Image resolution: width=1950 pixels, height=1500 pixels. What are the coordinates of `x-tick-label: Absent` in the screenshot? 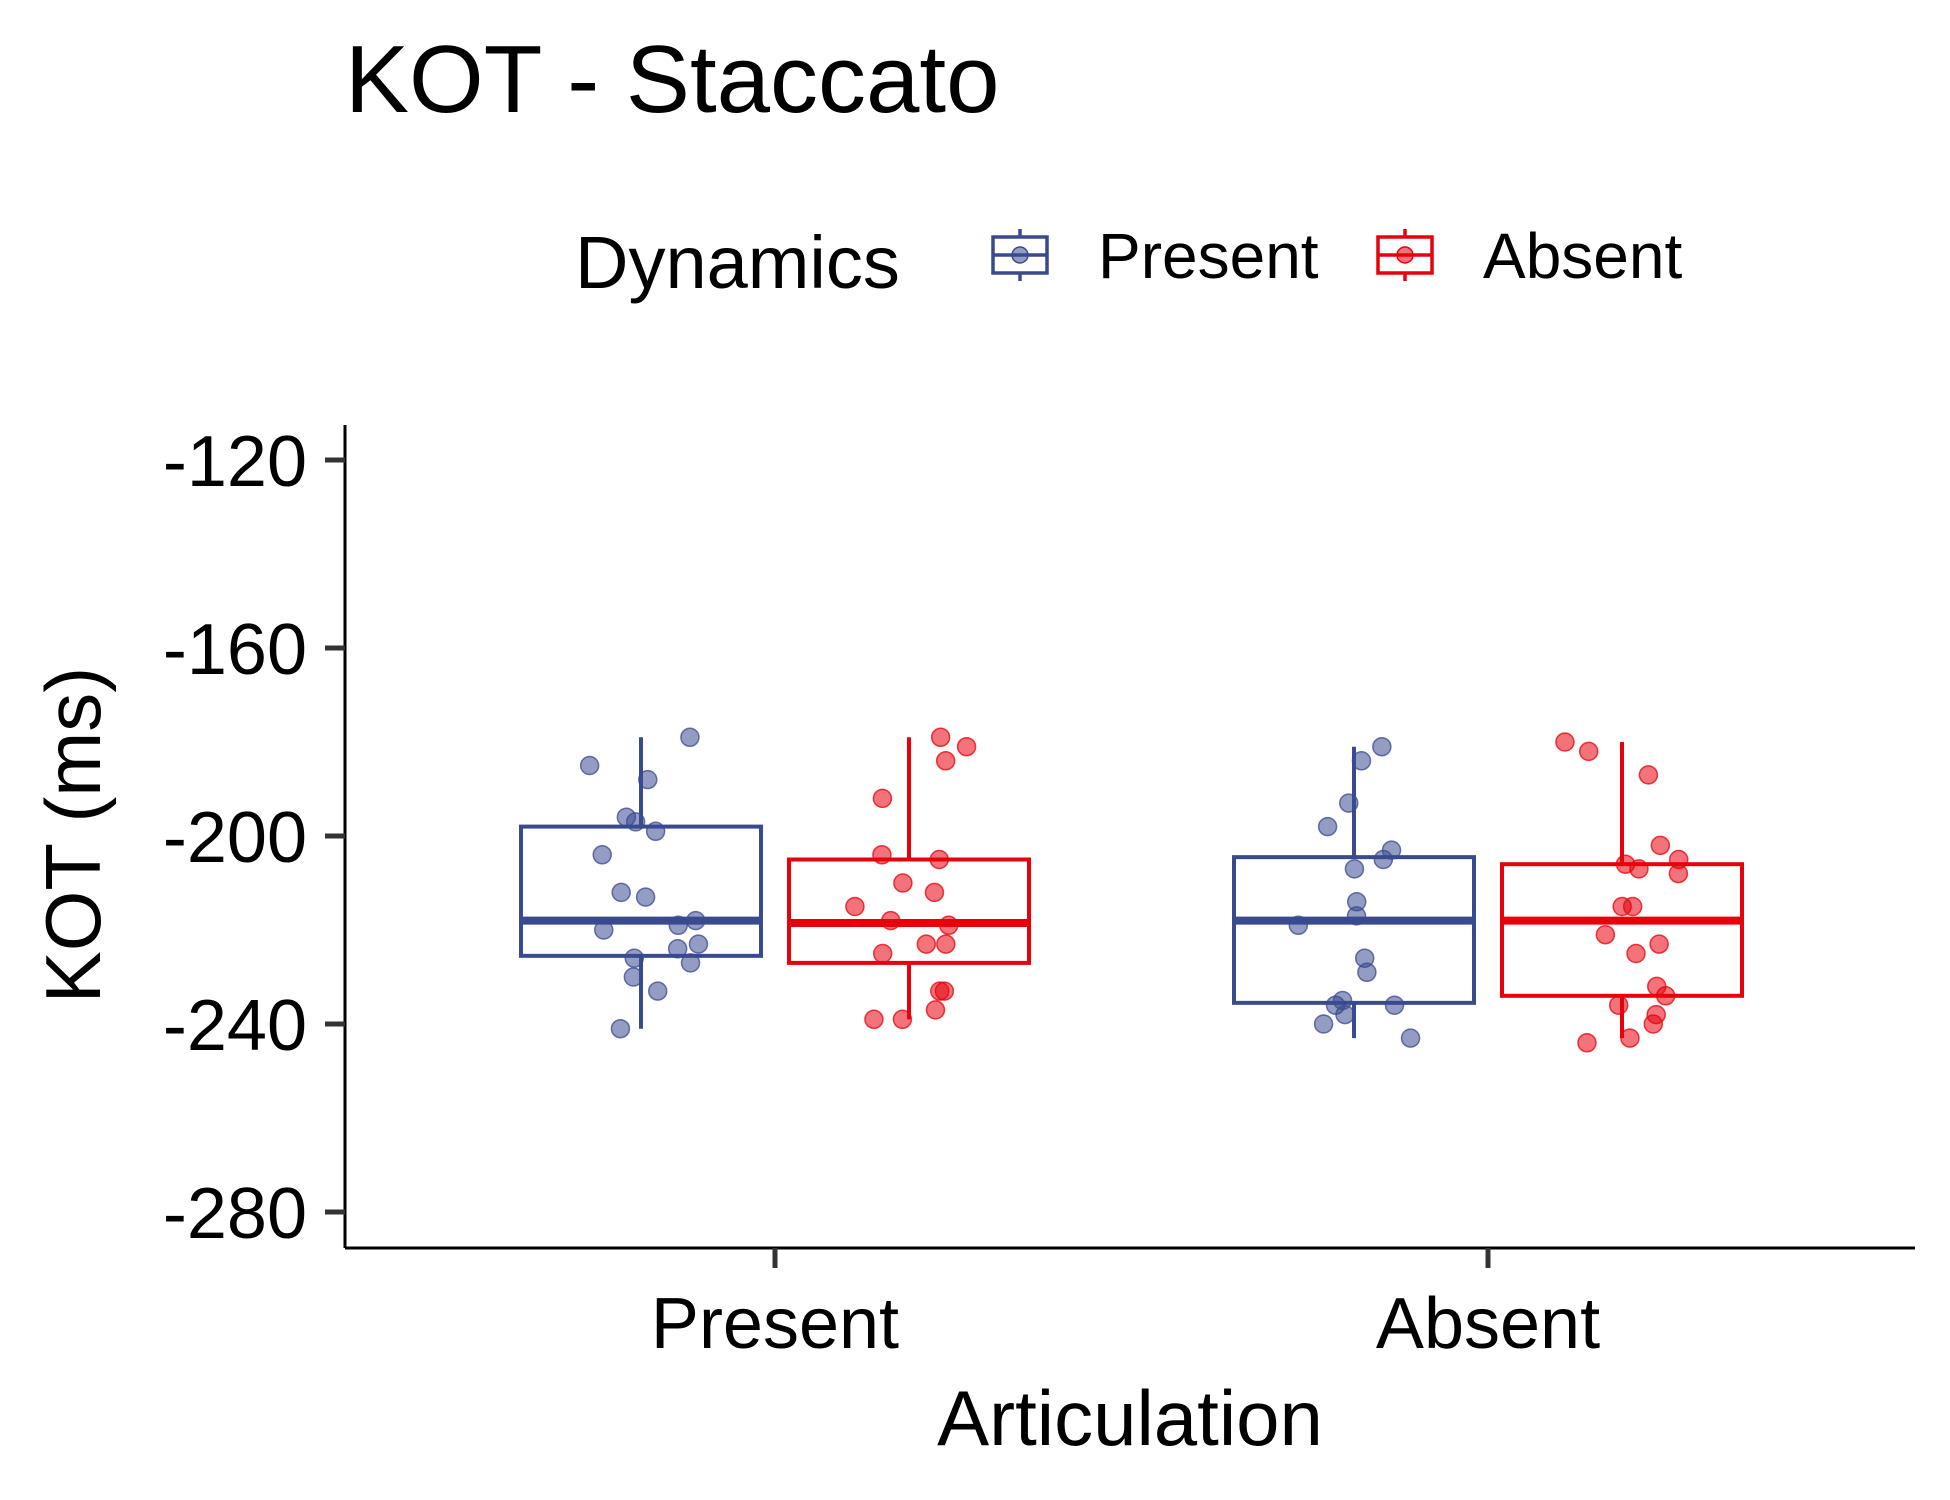 It's located at (1488, 1324).